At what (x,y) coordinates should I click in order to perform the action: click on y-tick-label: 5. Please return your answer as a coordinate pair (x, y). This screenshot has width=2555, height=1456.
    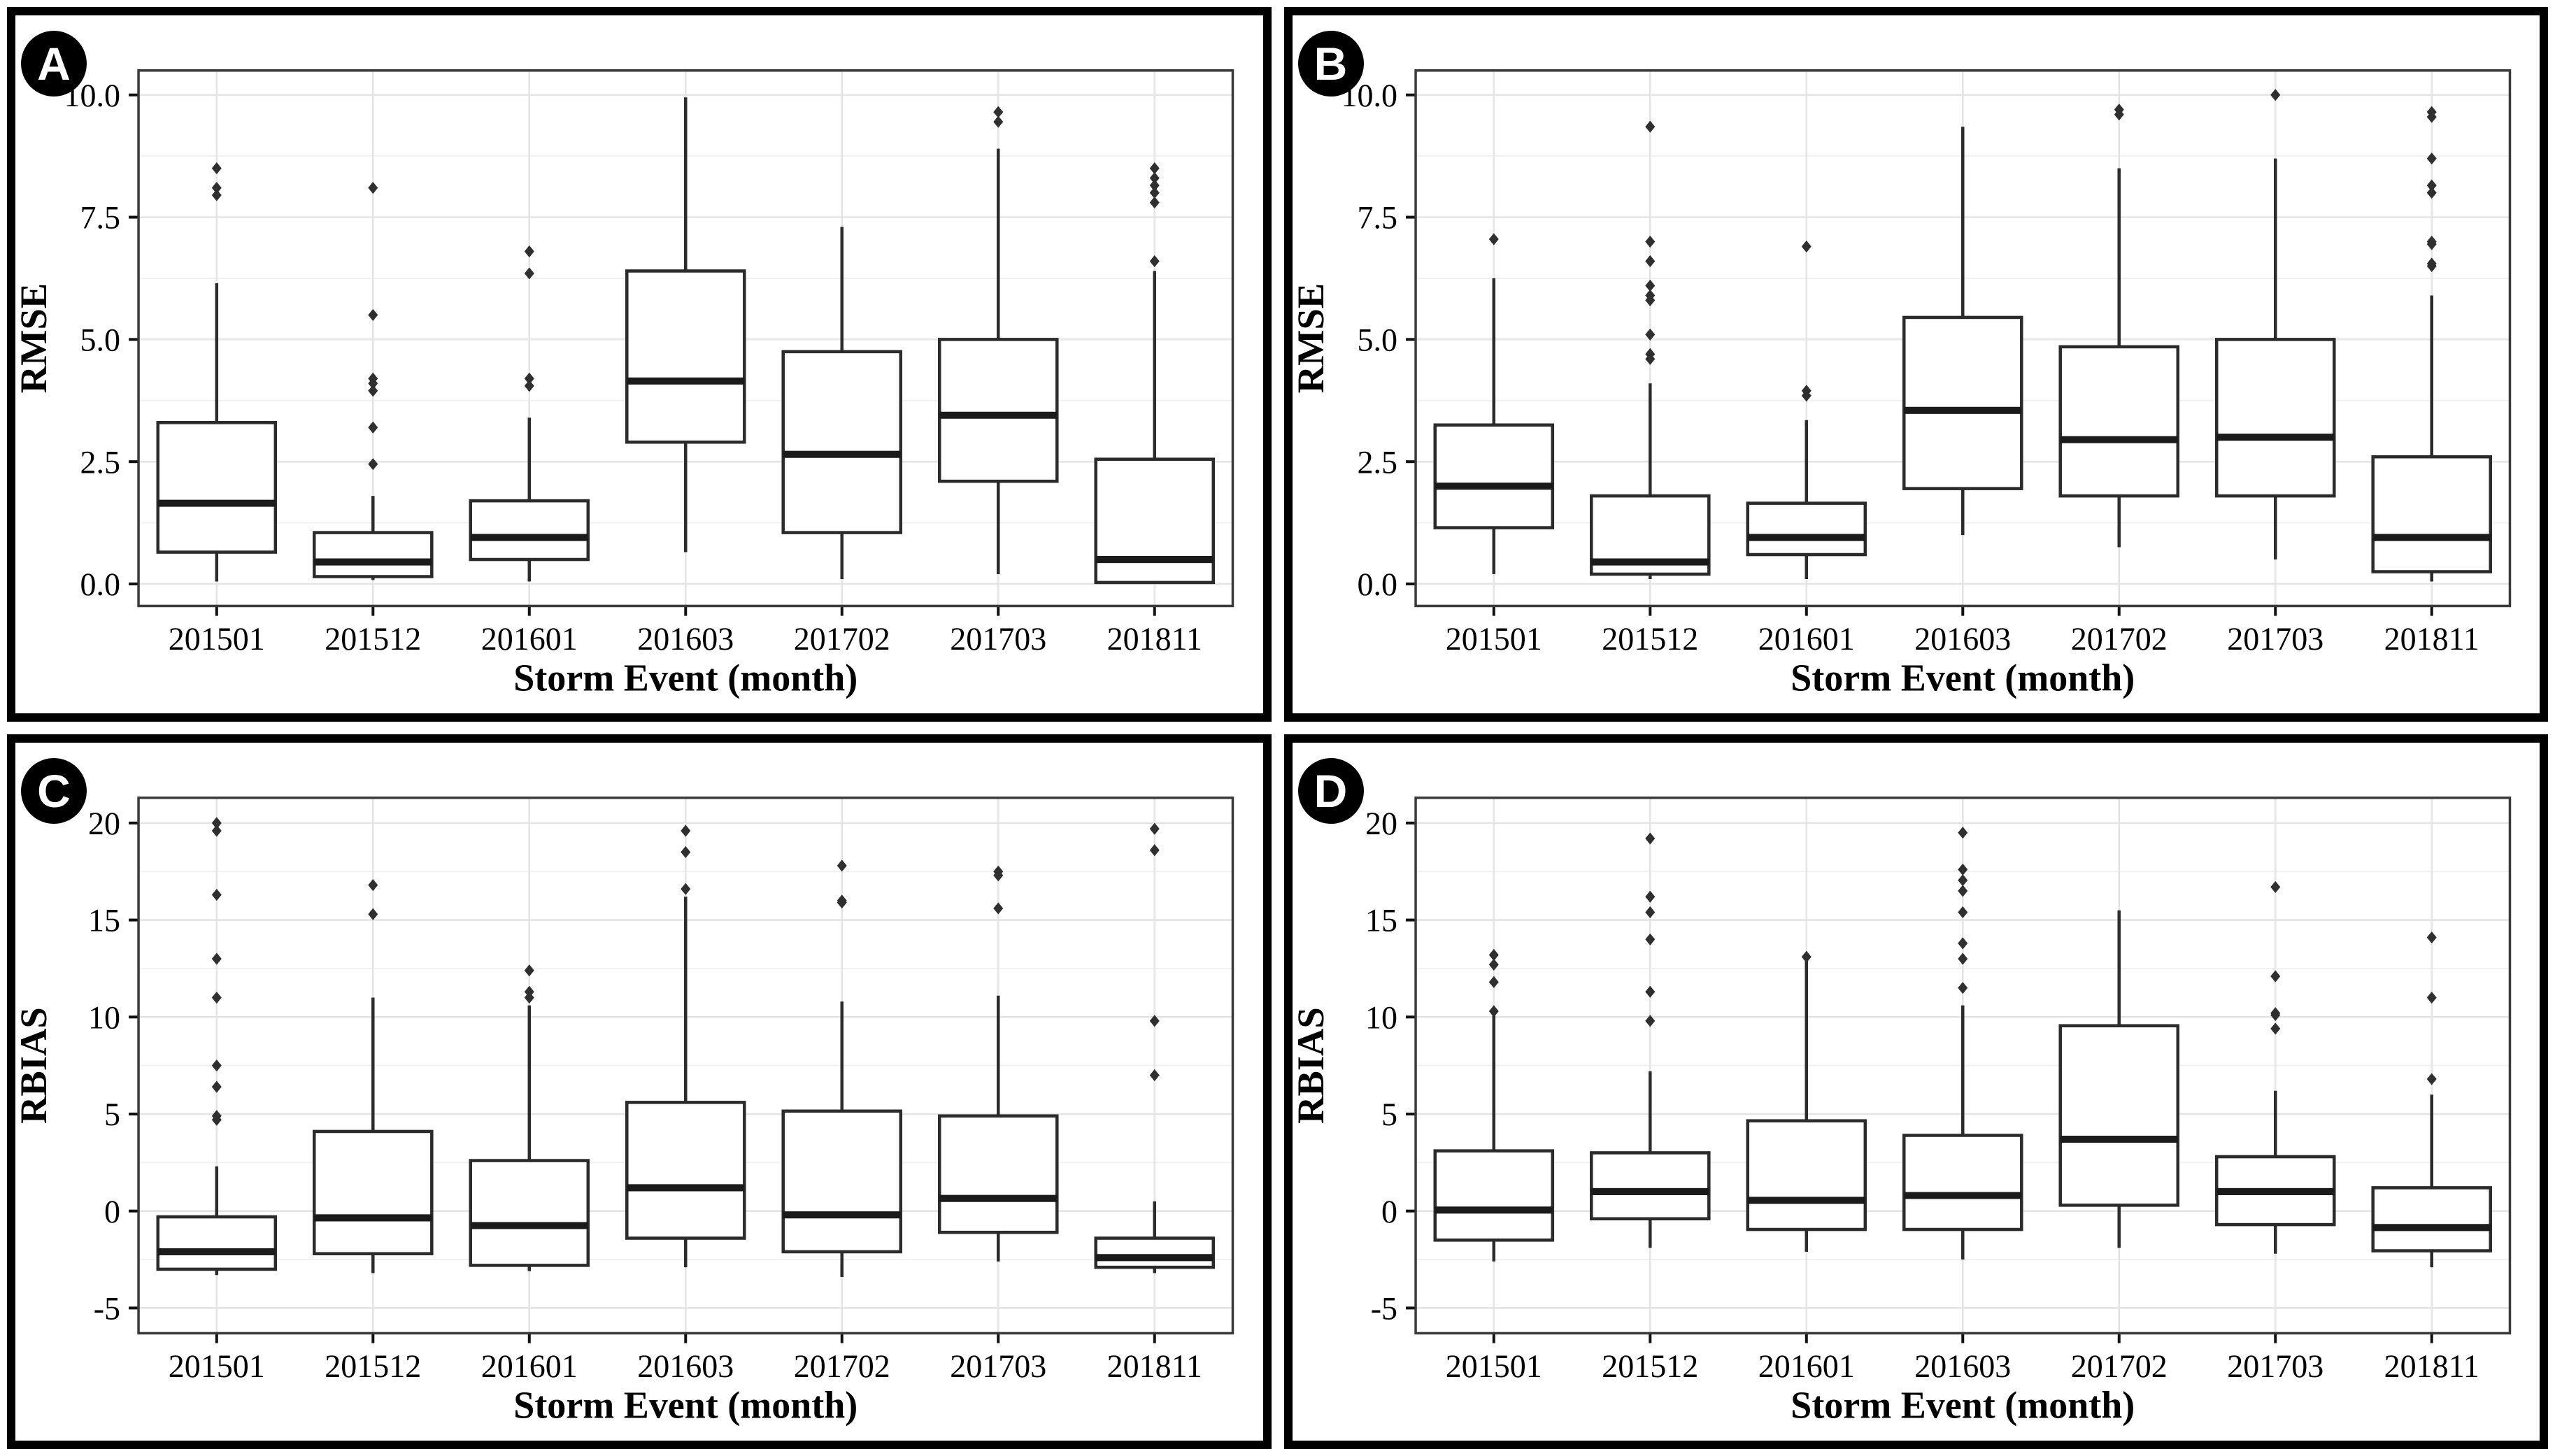
    Looking at the image, I should click on (112, 1114).